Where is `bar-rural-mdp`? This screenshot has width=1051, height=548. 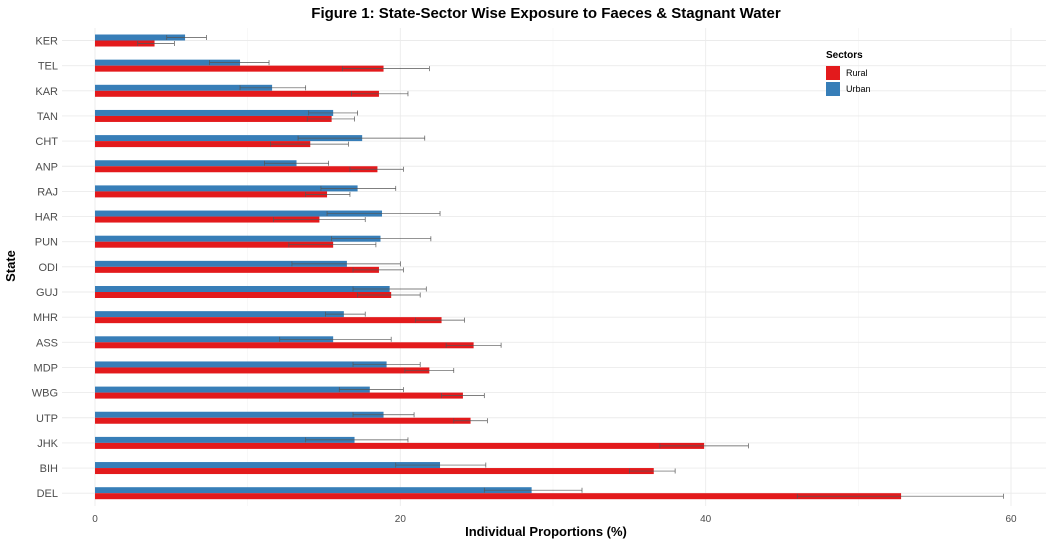
bar-rural-mdp is located at coordinates (262, 370).